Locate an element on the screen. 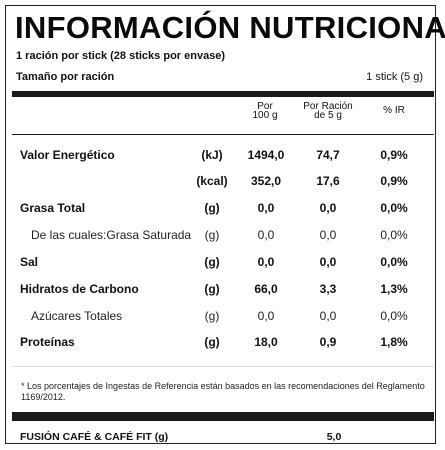 This screenshot has height=450, width=445. nutrient-name: Valor Energético is located at coordinates (67, 155).